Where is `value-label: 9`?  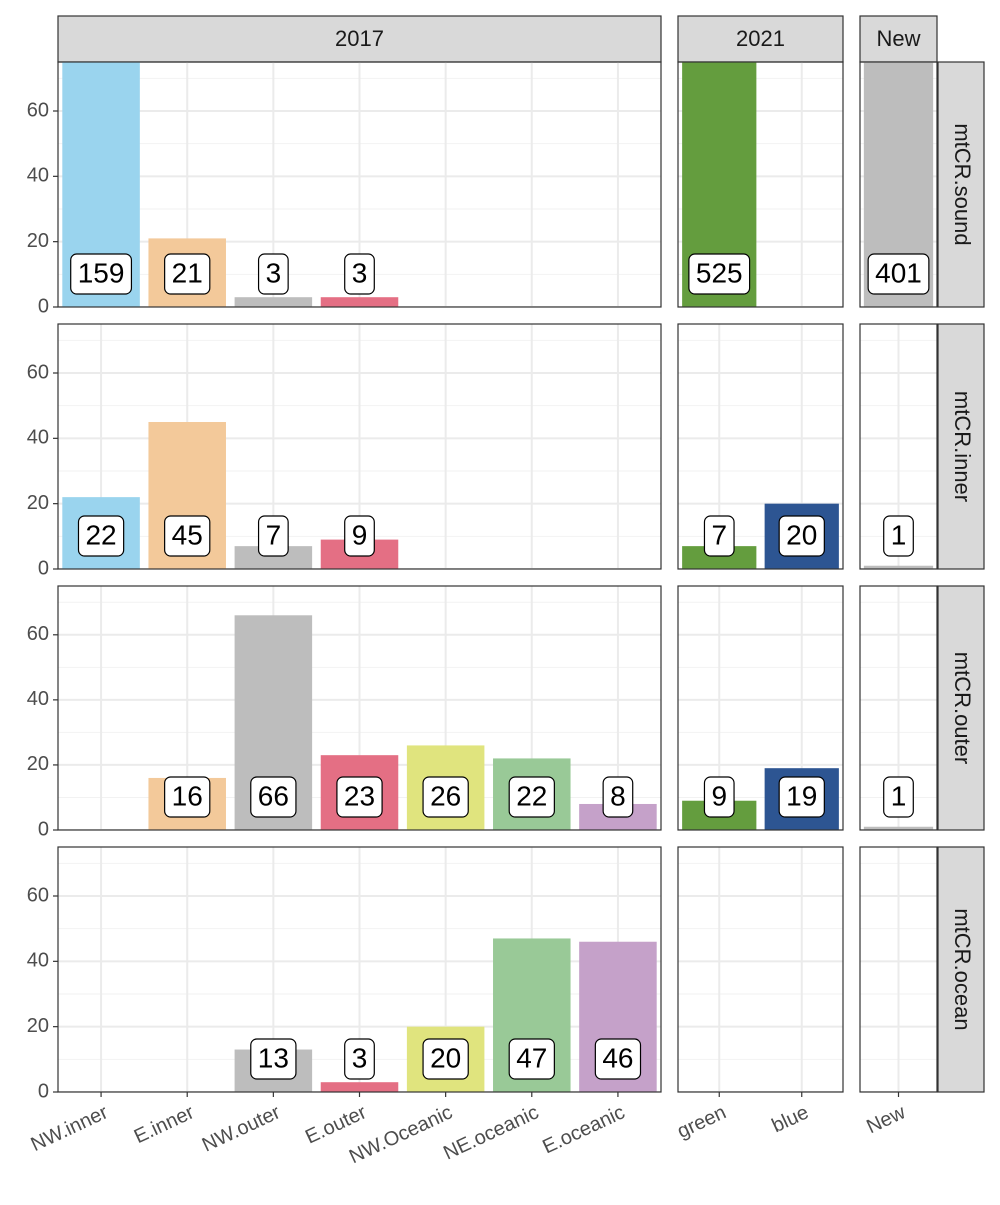
value-label: 9 is located at coordinates (360, 534).